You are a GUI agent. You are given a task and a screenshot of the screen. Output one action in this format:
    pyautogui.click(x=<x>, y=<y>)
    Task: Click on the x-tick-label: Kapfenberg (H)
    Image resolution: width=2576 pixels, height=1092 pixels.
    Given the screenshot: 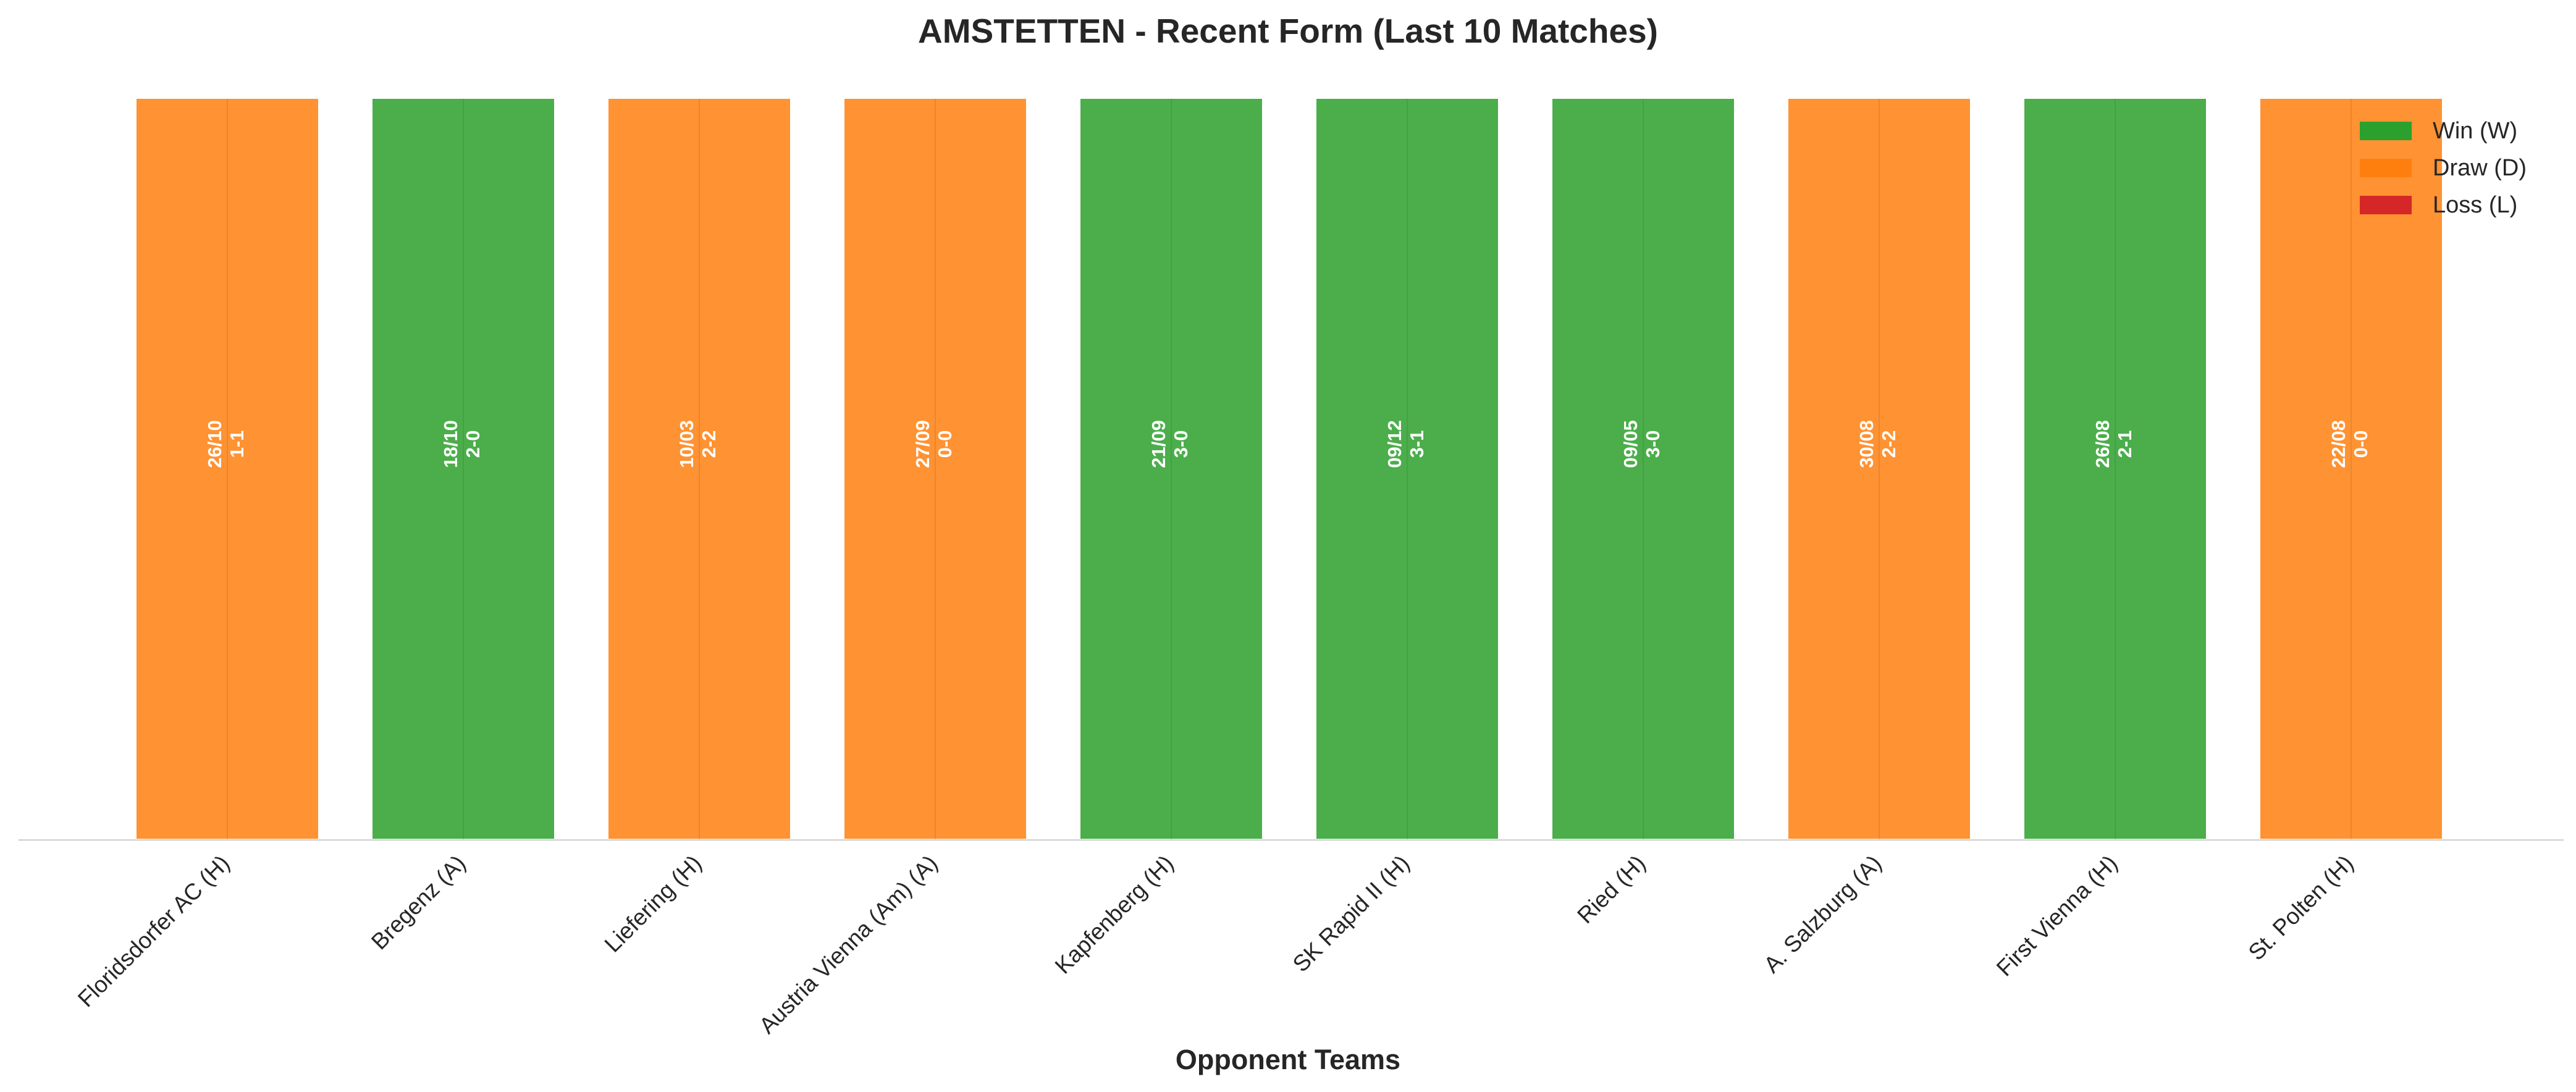 What is the action you would take?
    pyautogui.click(x=1114, y=915)
    